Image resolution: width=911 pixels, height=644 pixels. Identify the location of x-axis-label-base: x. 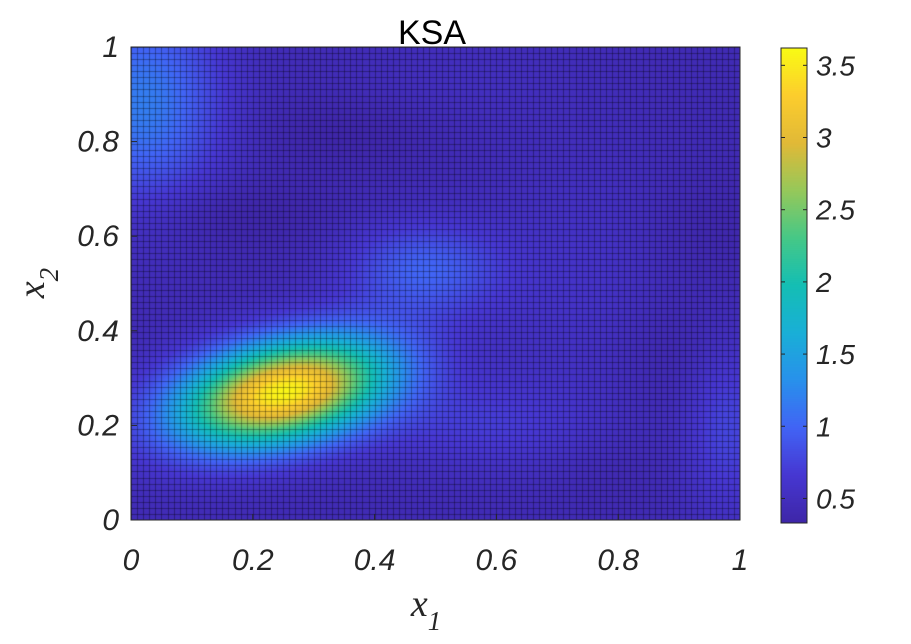
(419, 604).